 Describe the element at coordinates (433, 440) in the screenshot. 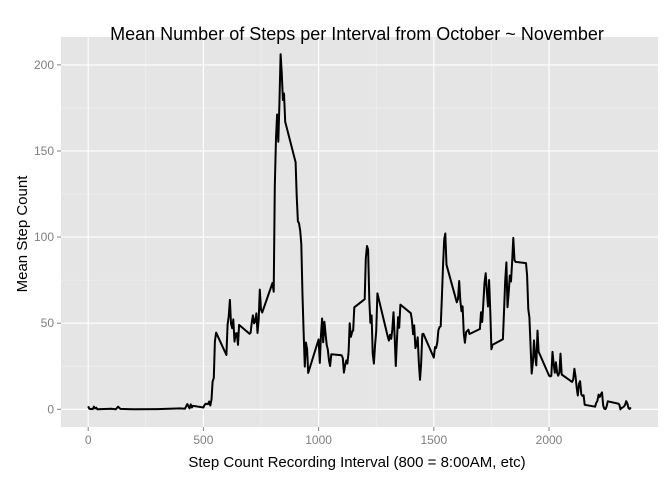

I see `x-tick-label: 1500` at that location.